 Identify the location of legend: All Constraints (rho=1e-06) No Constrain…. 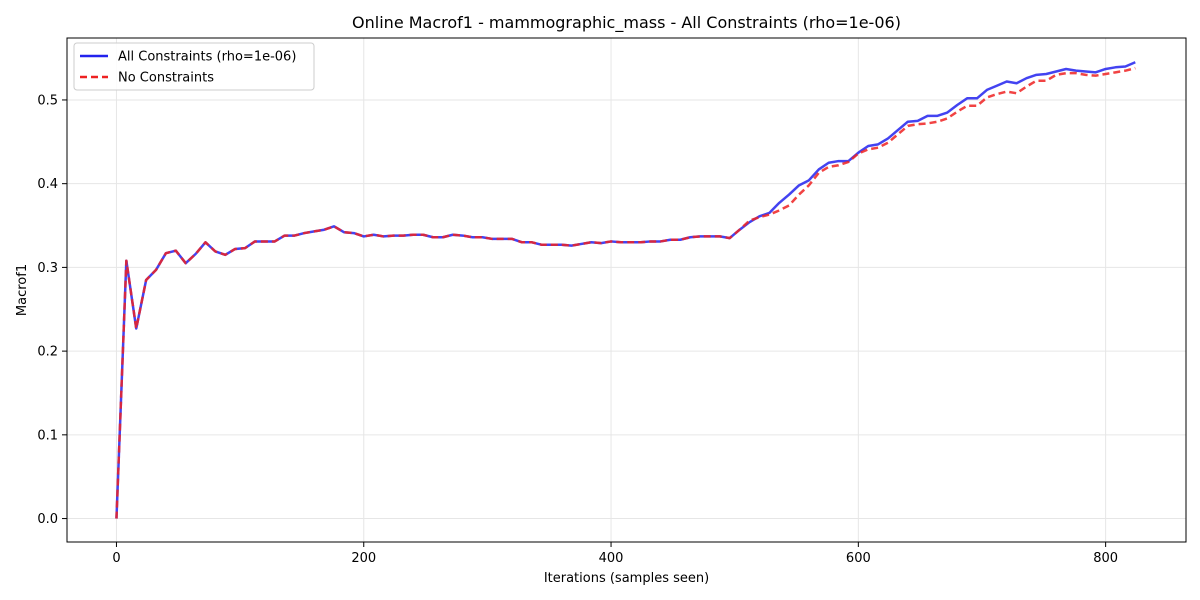
(194, 66).